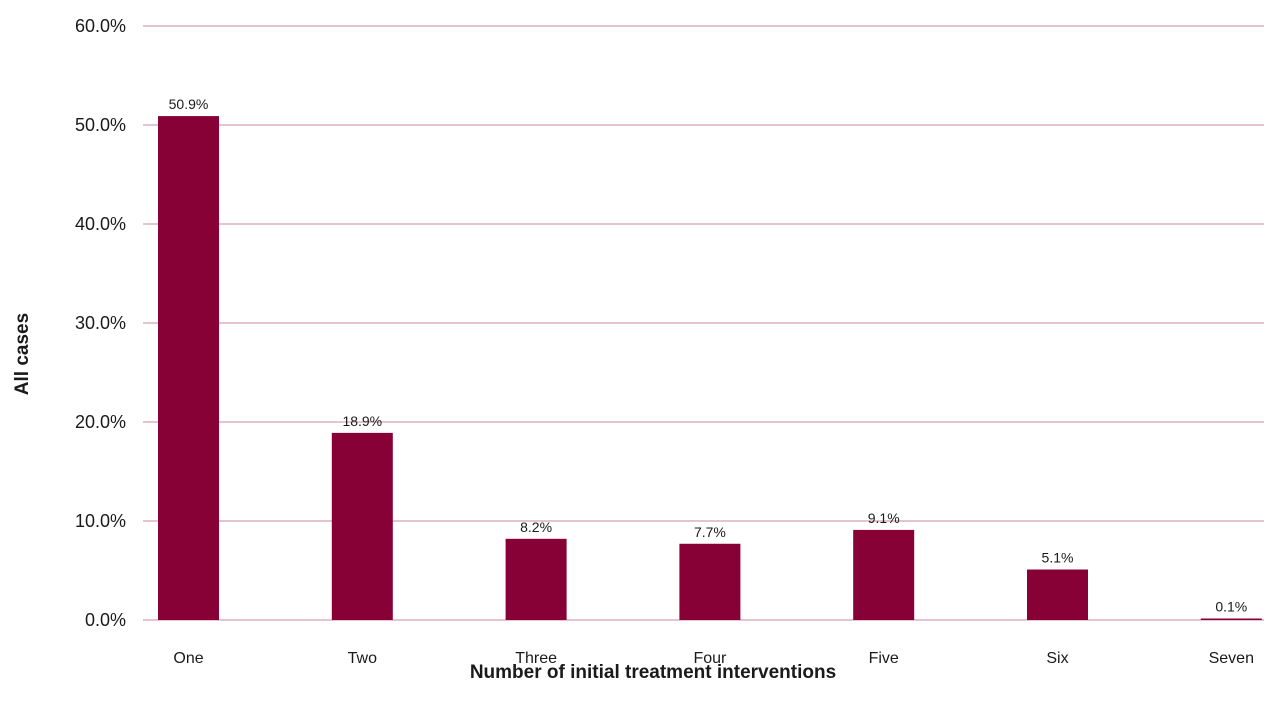  I want to click on bar-two, so click(362, 526).